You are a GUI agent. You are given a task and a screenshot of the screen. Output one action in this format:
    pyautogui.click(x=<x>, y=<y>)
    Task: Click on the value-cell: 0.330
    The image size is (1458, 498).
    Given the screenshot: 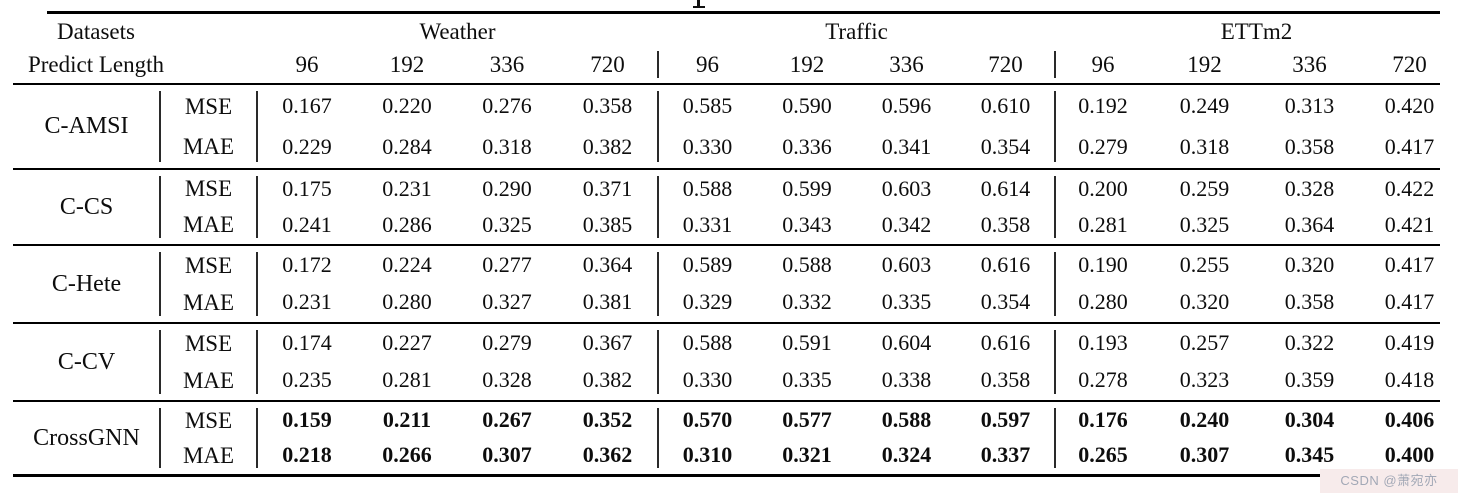 What is the action you would take?
    pyautogui.click(x=707, y=380)
    